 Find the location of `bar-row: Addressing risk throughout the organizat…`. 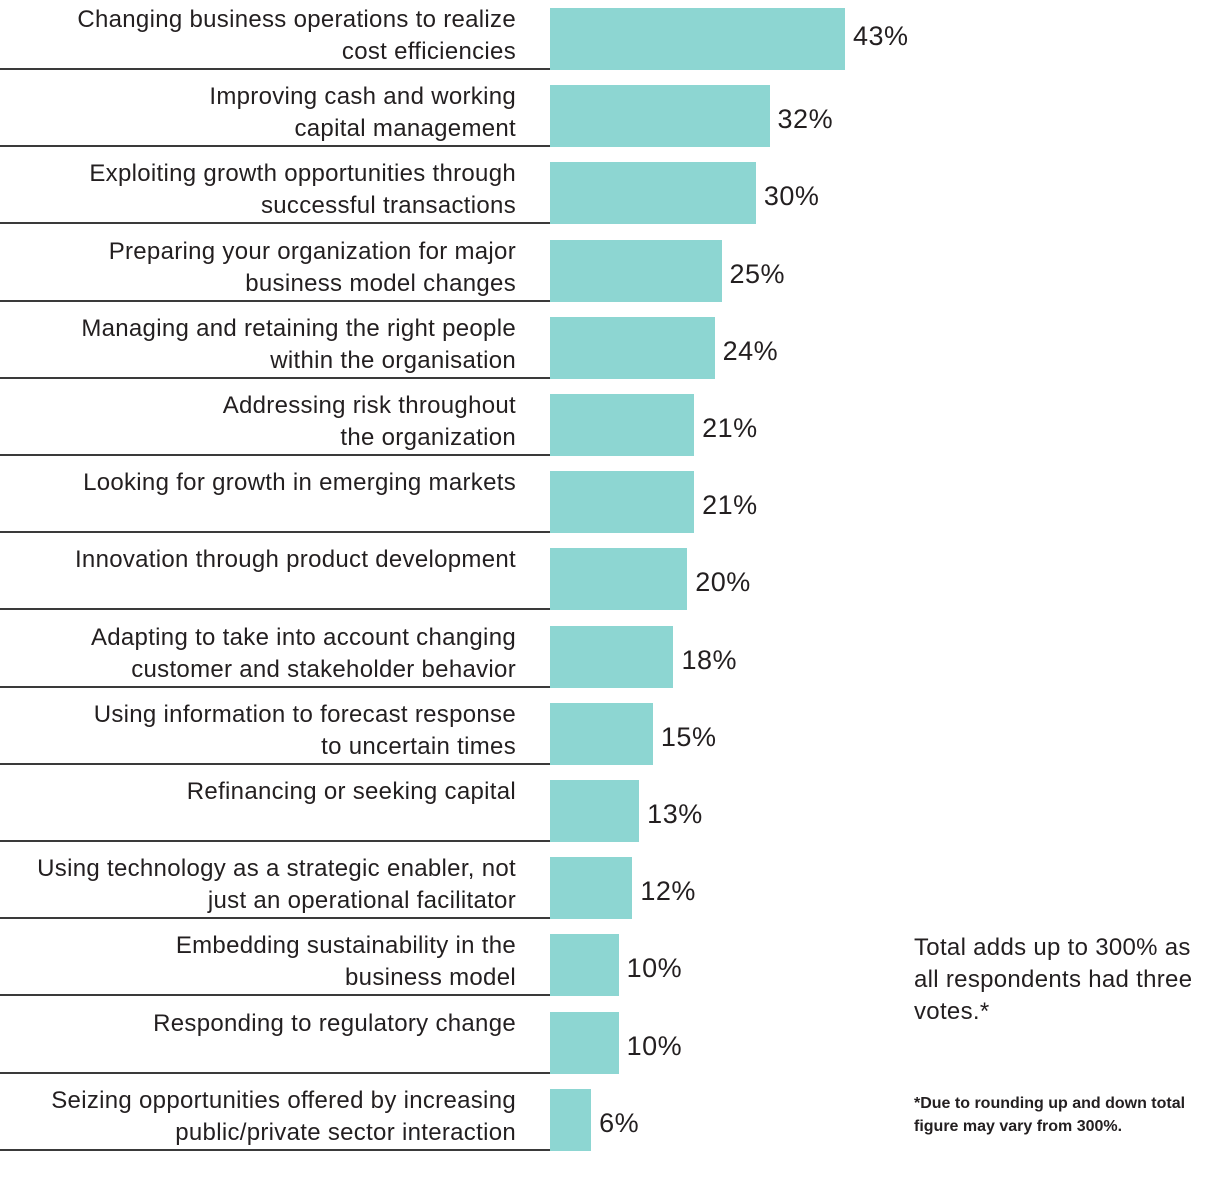

bar-row: Addressing risk throughout the organizat… is located at coordinates (500, 431).